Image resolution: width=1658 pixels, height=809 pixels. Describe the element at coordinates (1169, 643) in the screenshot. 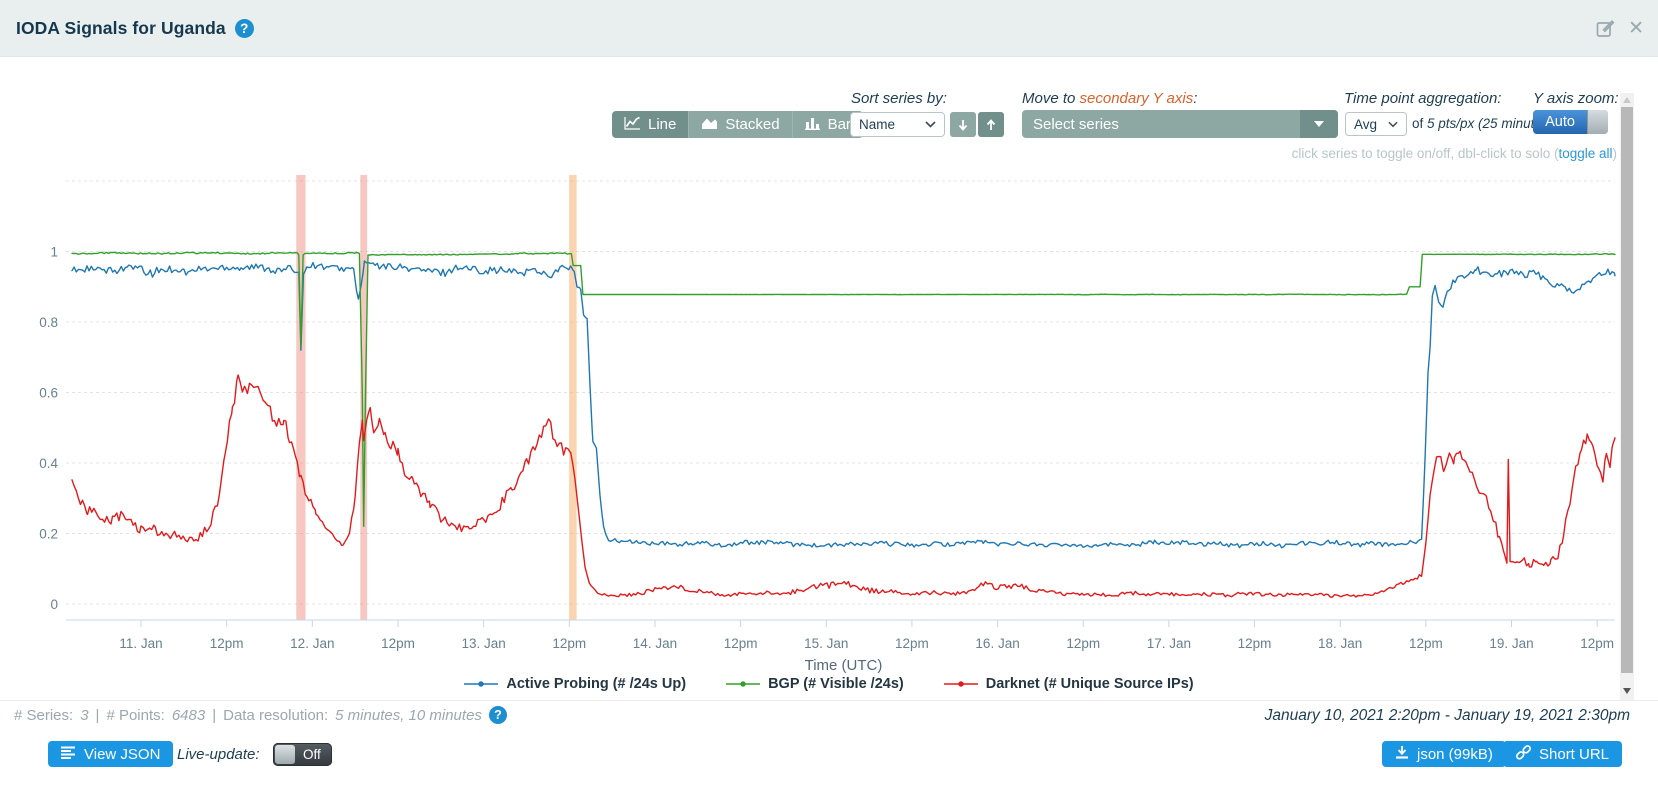

I see `svg-text: 17. Jan` at that location.